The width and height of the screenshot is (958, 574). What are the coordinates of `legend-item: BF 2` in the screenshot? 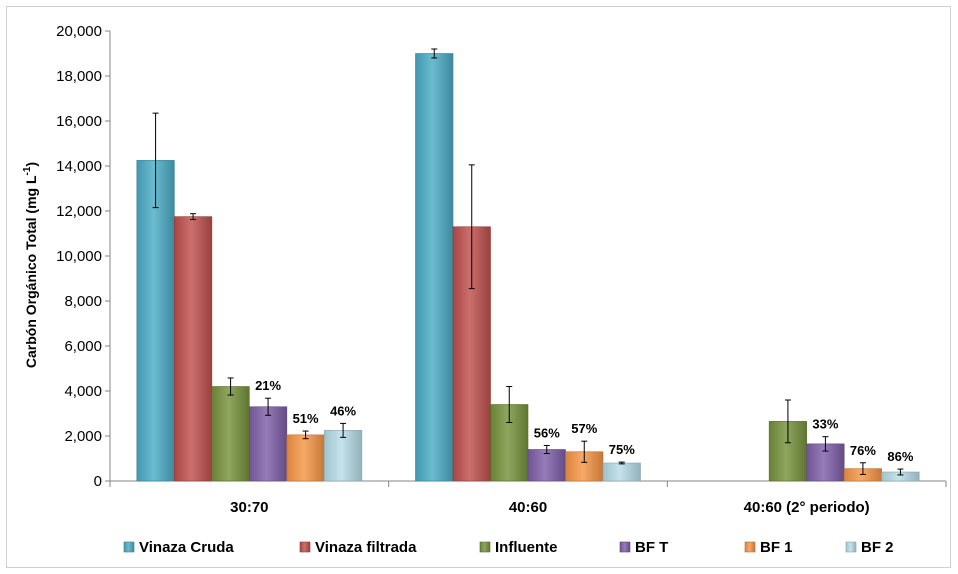 It's located at (869, 547).